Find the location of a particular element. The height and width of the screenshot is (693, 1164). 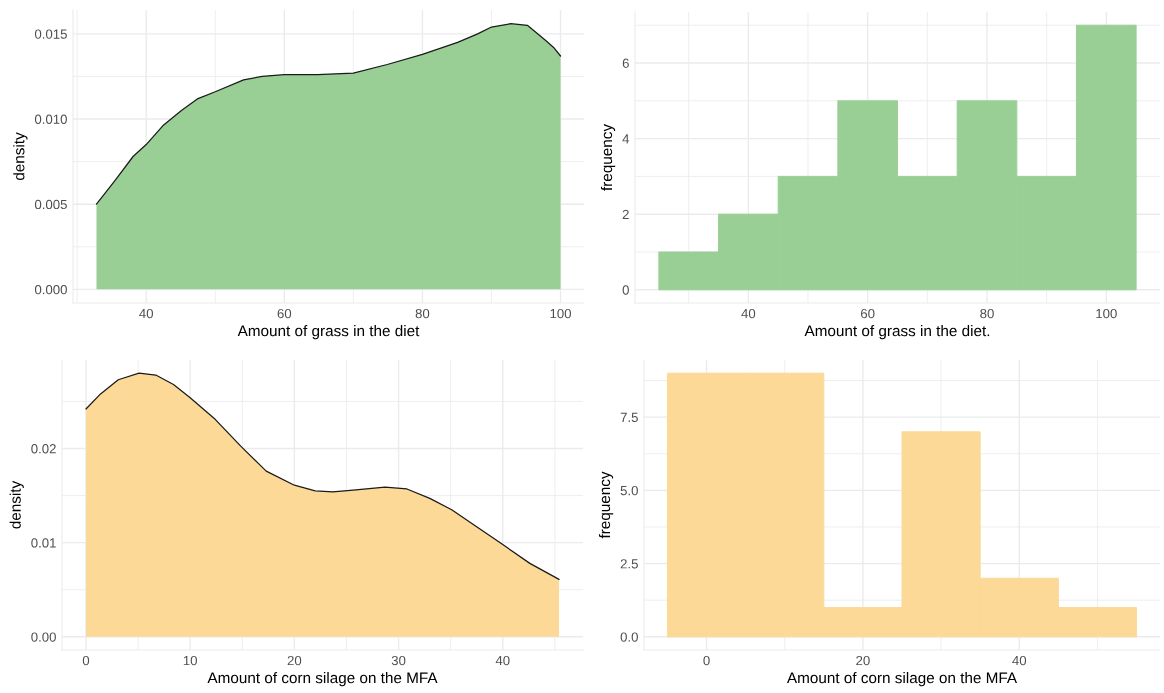

y-tick-label: 4 is located at coordinates (626, 139).